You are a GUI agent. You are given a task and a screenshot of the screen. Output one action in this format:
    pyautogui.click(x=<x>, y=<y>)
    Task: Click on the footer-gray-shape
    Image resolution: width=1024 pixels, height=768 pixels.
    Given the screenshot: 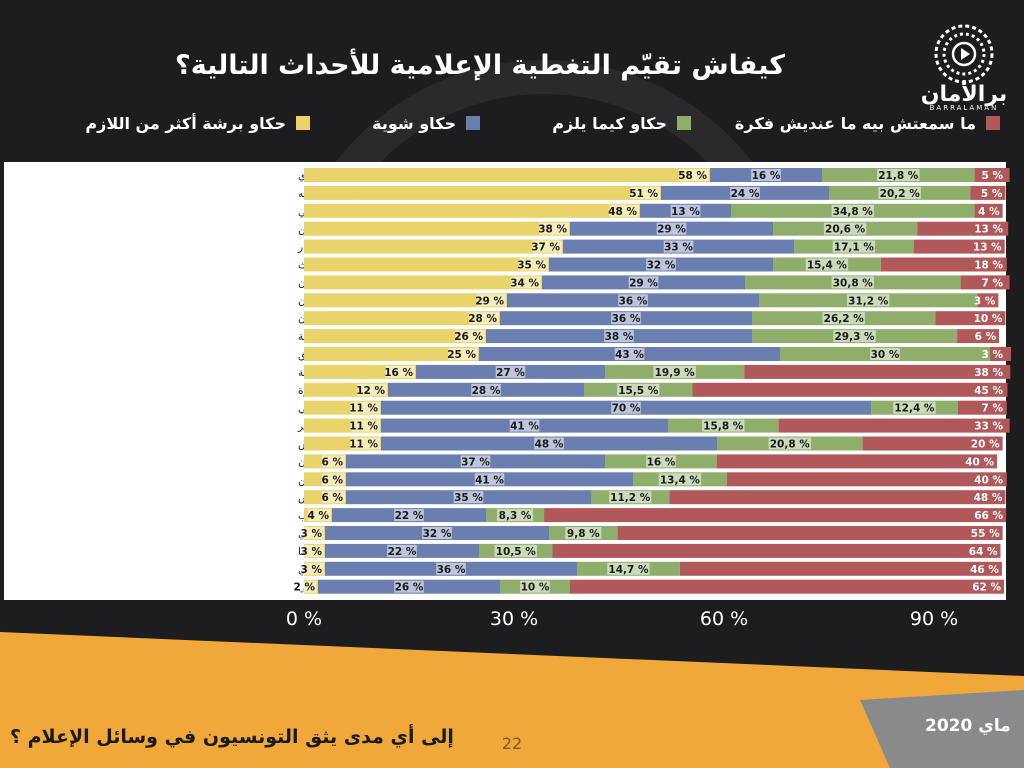 What is the action you would take?
    pyautogui.click(x=942, y=729)
    